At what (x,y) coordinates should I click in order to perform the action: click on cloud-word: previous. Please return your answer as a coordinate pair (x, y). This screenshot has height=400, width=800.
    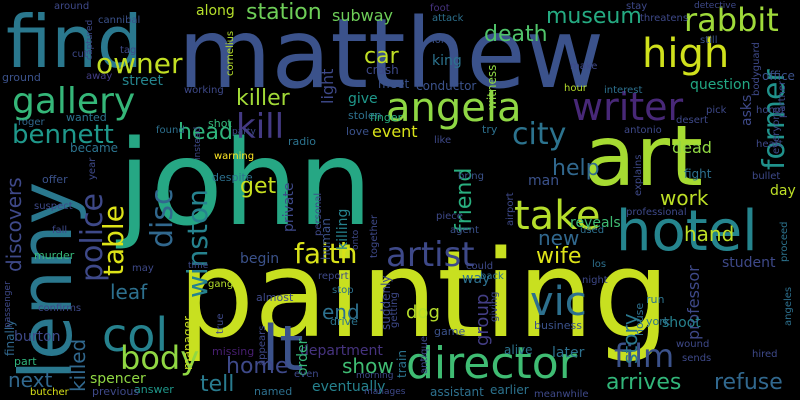
    Looking at the image, I should click on (116, 391).